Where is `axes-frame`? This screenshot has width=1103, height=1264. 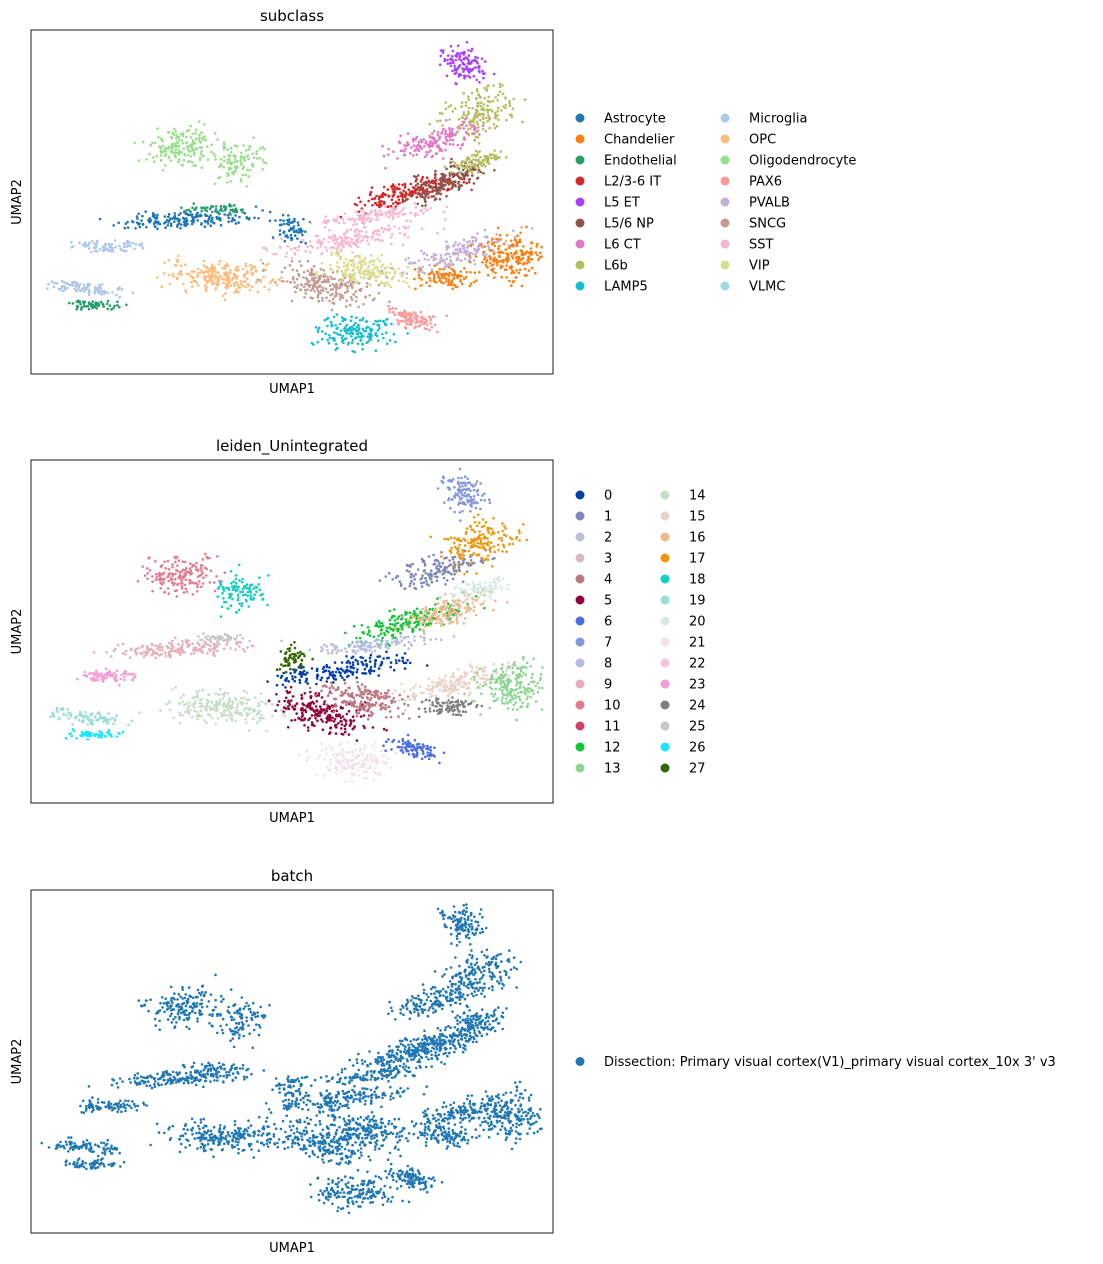
axes-frame is located at coordinates (292, 202).